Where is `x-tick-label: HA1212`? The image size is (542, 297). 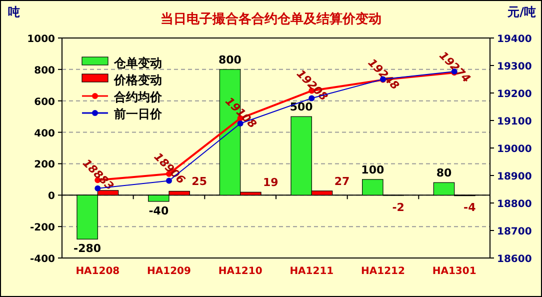 x-tick-label: HA1212 is located at coordinates (383, 271).